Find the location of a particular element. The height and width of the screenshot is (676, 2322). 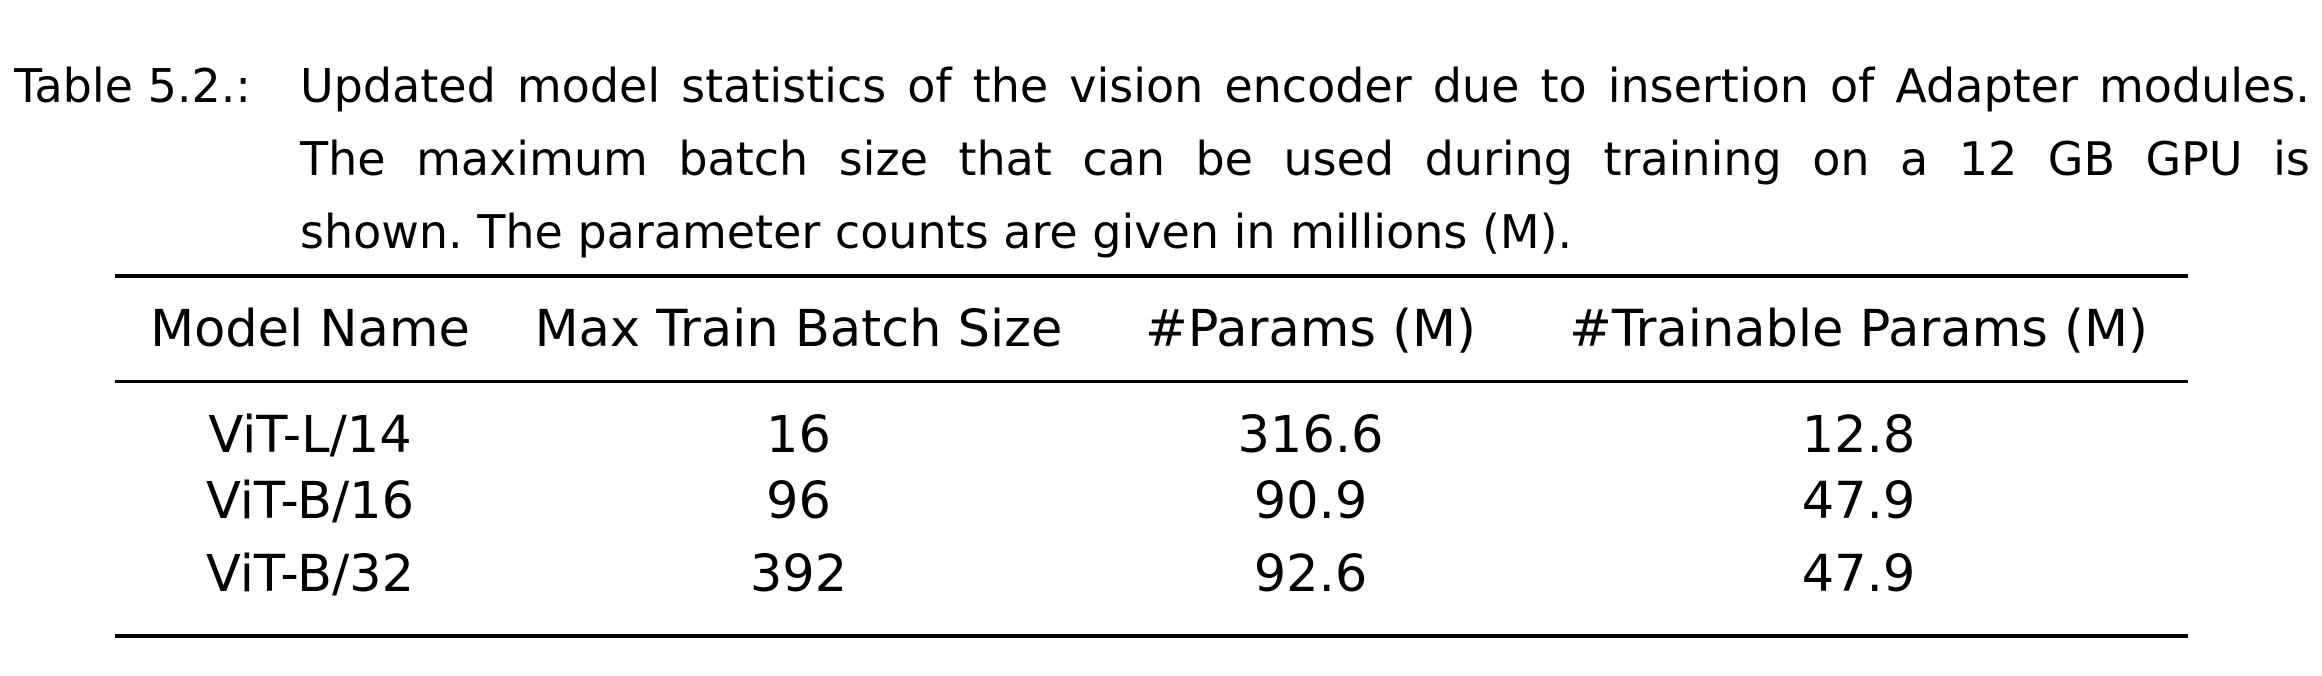

table-bottom-rule is located at coordinates (1151, 636).